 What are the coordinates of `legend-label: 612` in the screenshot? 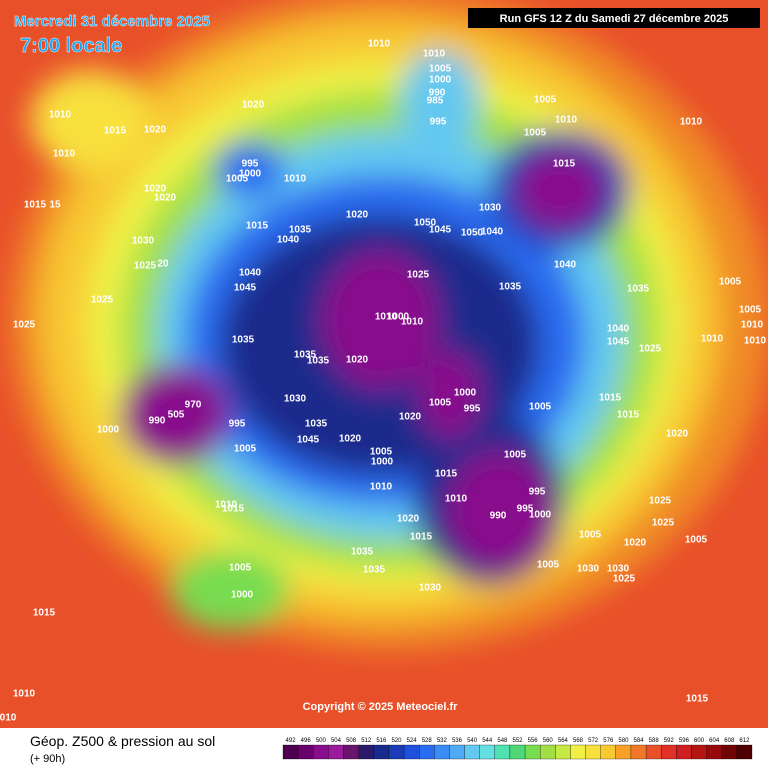 It's located at (744, 741).